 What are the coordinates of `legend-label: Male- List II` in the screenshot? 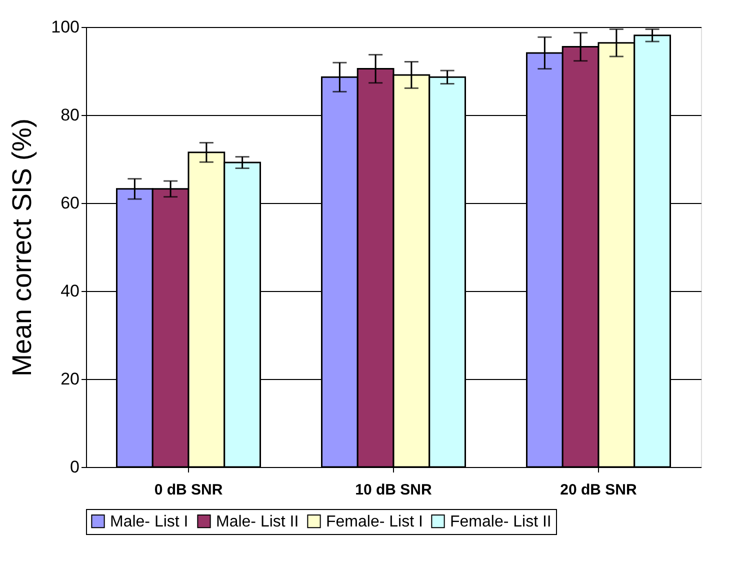 It's located at (257, 521).